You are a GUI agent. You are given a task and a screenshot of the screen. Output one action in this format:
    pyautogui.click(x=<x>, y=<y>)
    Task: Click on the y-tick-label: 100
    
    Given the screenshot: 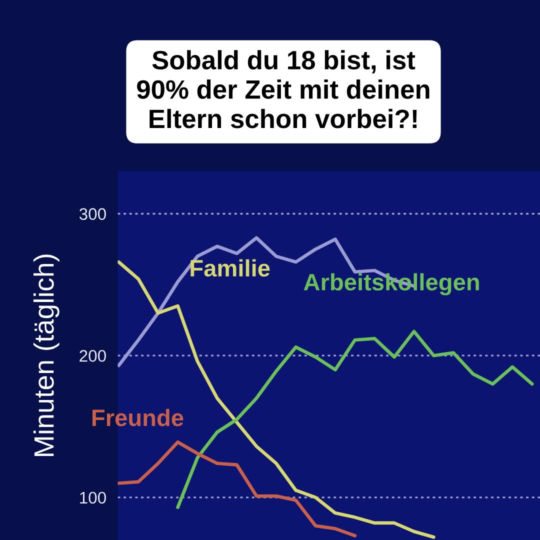 What is the action you would take?
    pyautogui.click(x=93, y=498)
    